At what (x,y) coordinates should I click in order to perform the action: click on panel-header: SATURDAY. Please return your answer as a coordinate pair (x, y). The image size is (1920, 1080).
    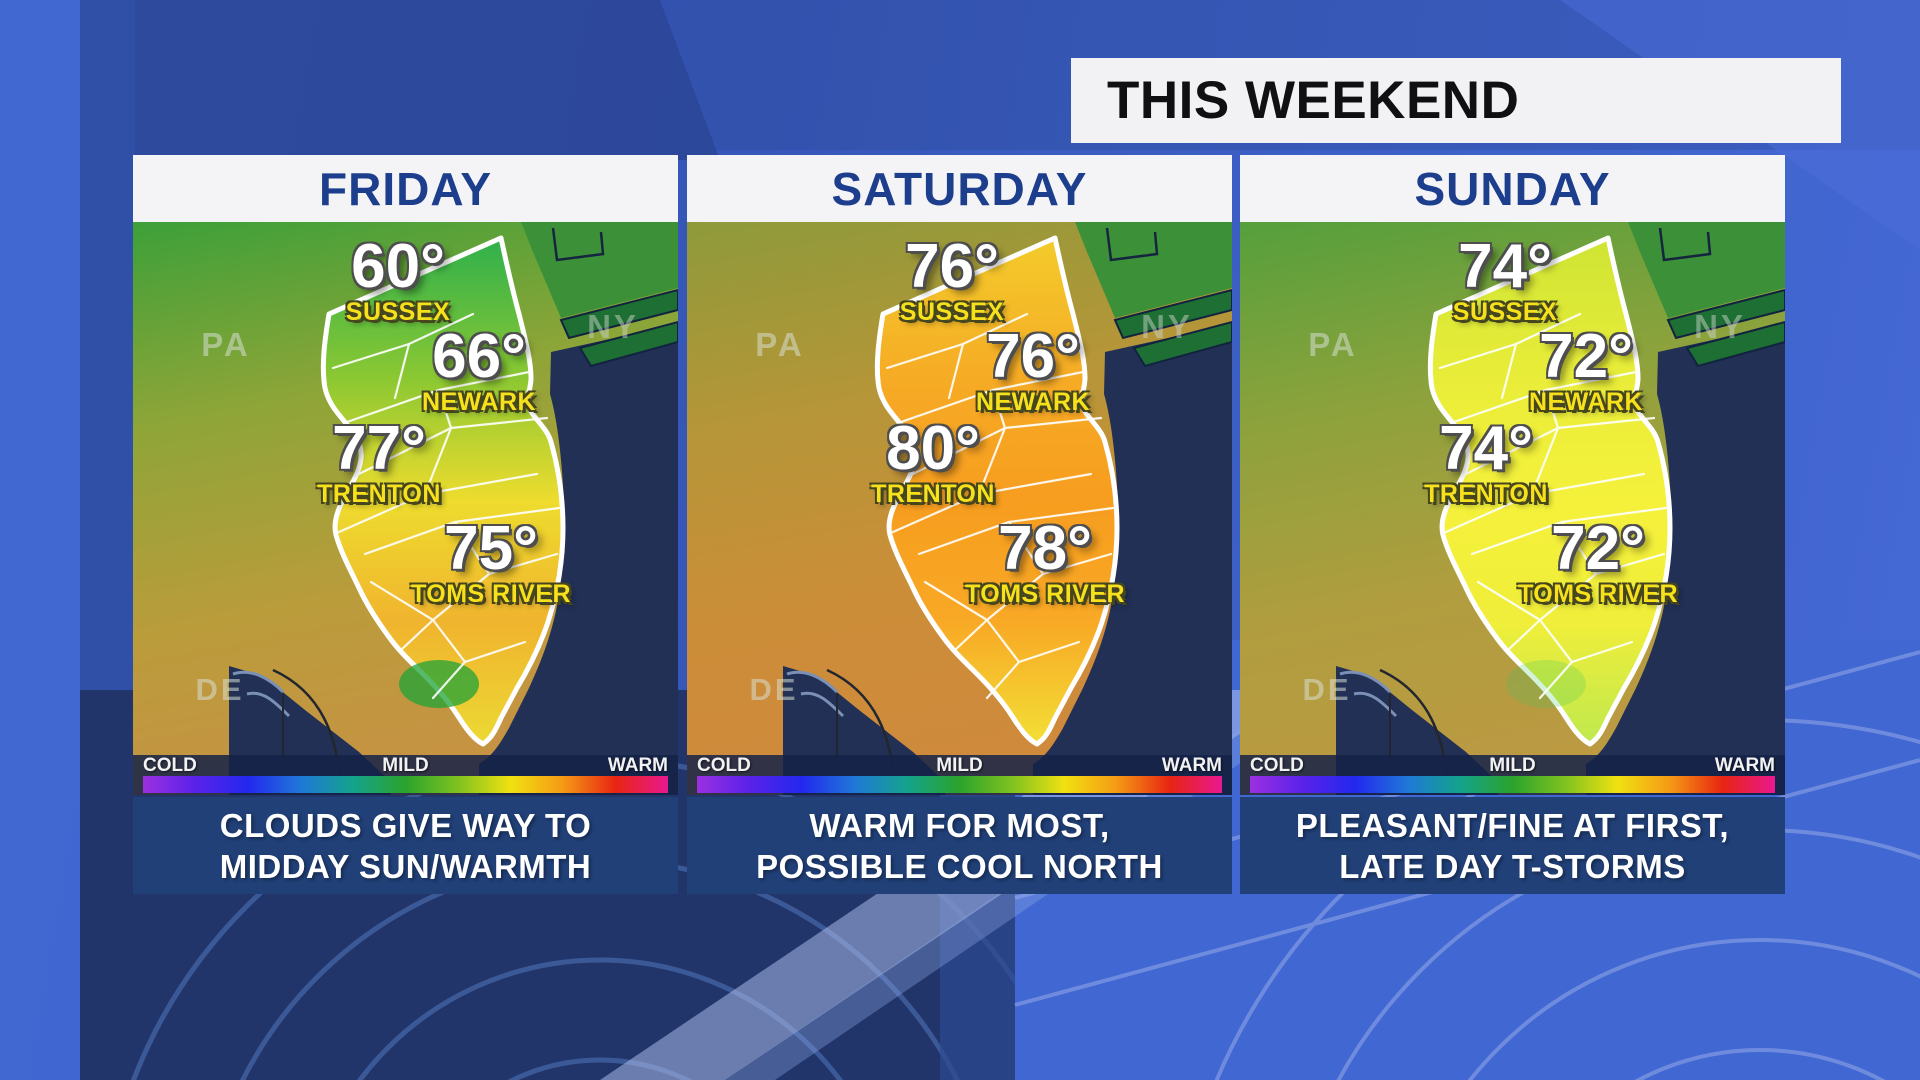
    Looking at the image, I should click on (959, 188).